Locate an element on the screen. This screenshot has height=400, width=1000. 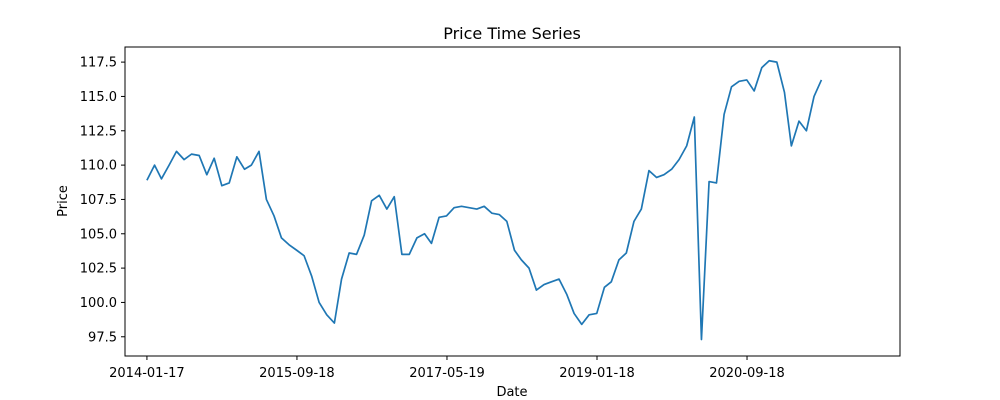
x-tick-label: 2015-09-18 is located at coordinates (297, 373).